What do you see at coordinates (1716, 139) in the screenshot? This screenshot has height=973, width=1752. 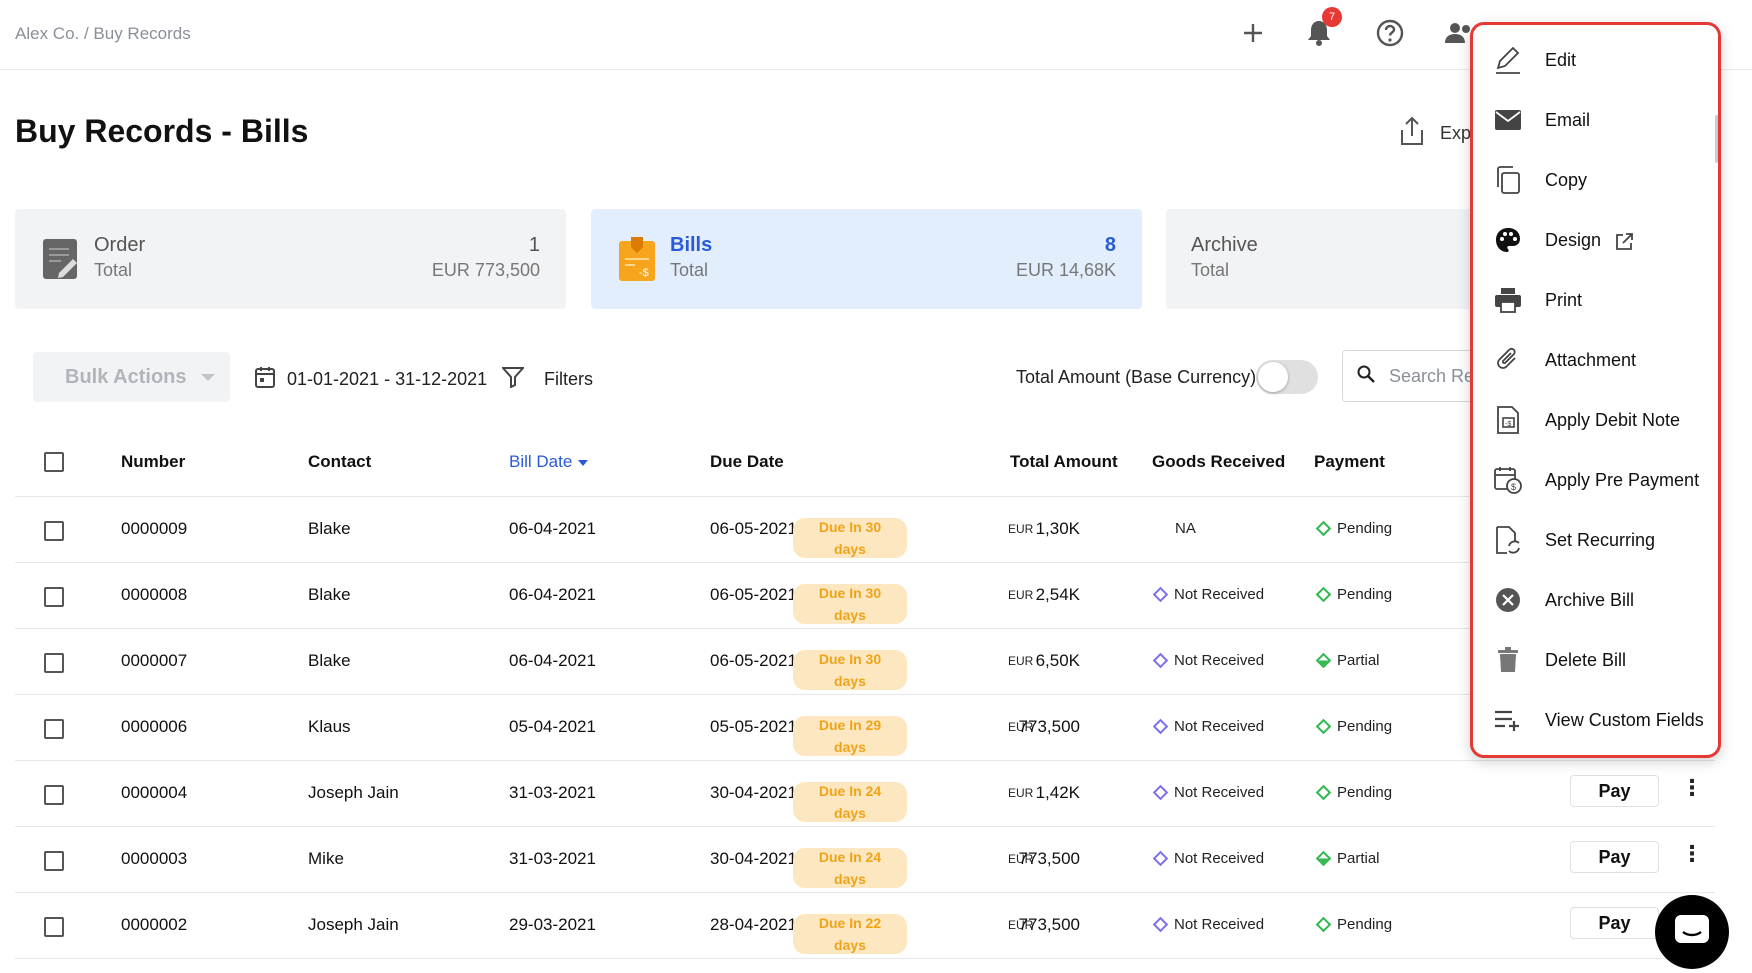 I see `menu-scrollbar` at bounding box center [1716, 139].